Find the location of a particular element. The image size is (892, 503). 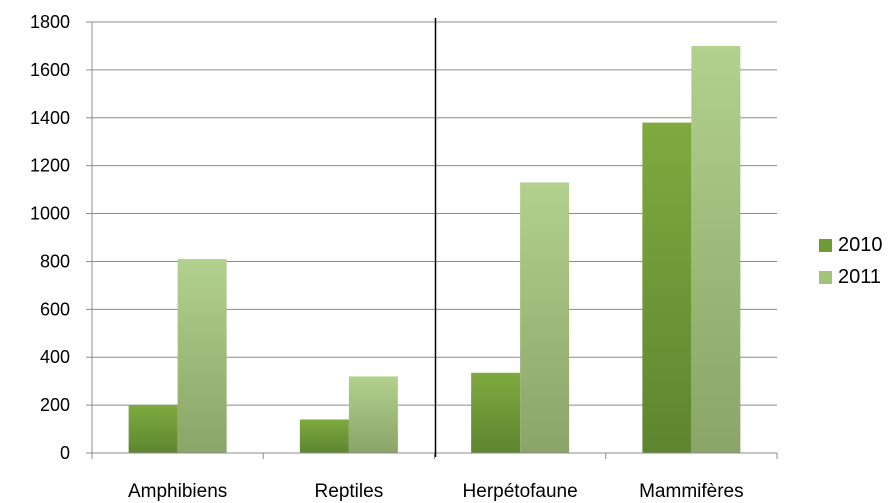

y-tick-label: 200 is located at coordinates (55, 405).